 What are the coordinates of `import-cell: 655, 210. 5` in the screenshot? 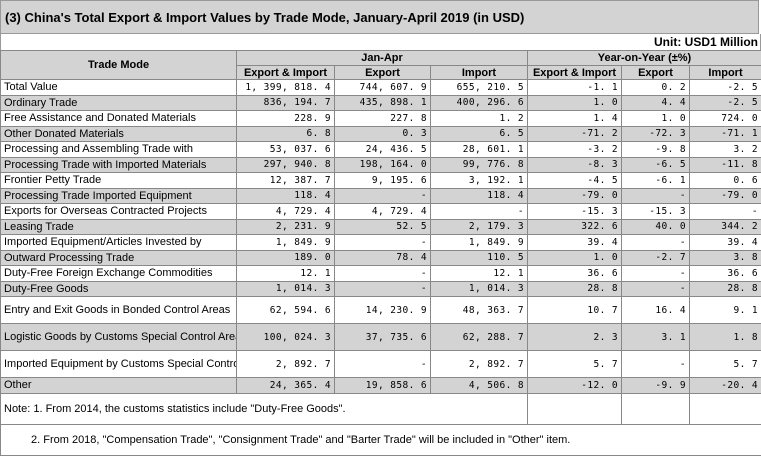 It's located at (479, 87).